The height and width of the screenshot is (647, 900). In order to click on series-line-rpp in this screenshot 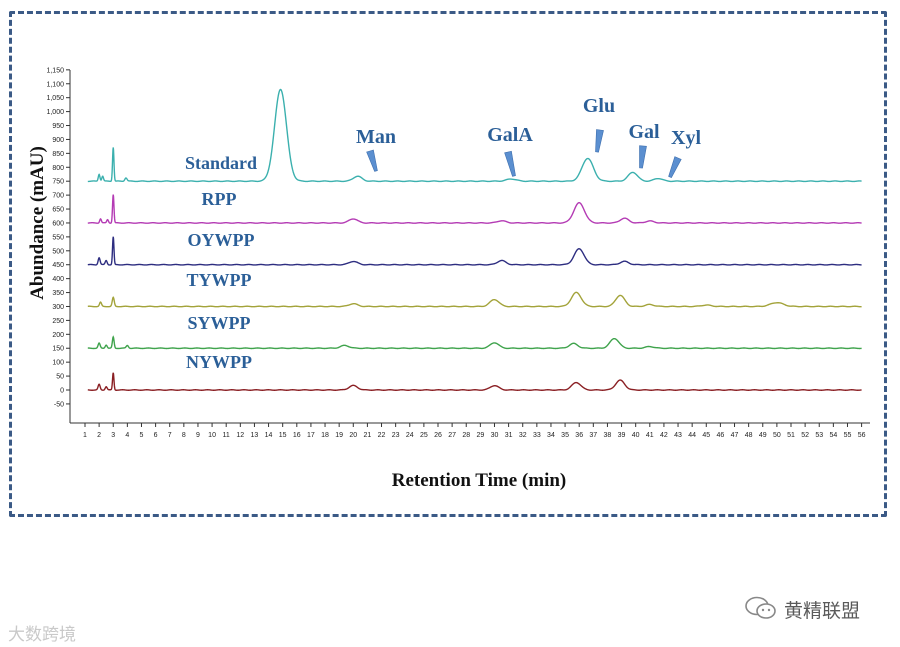, I will do `click(474, 209)`.